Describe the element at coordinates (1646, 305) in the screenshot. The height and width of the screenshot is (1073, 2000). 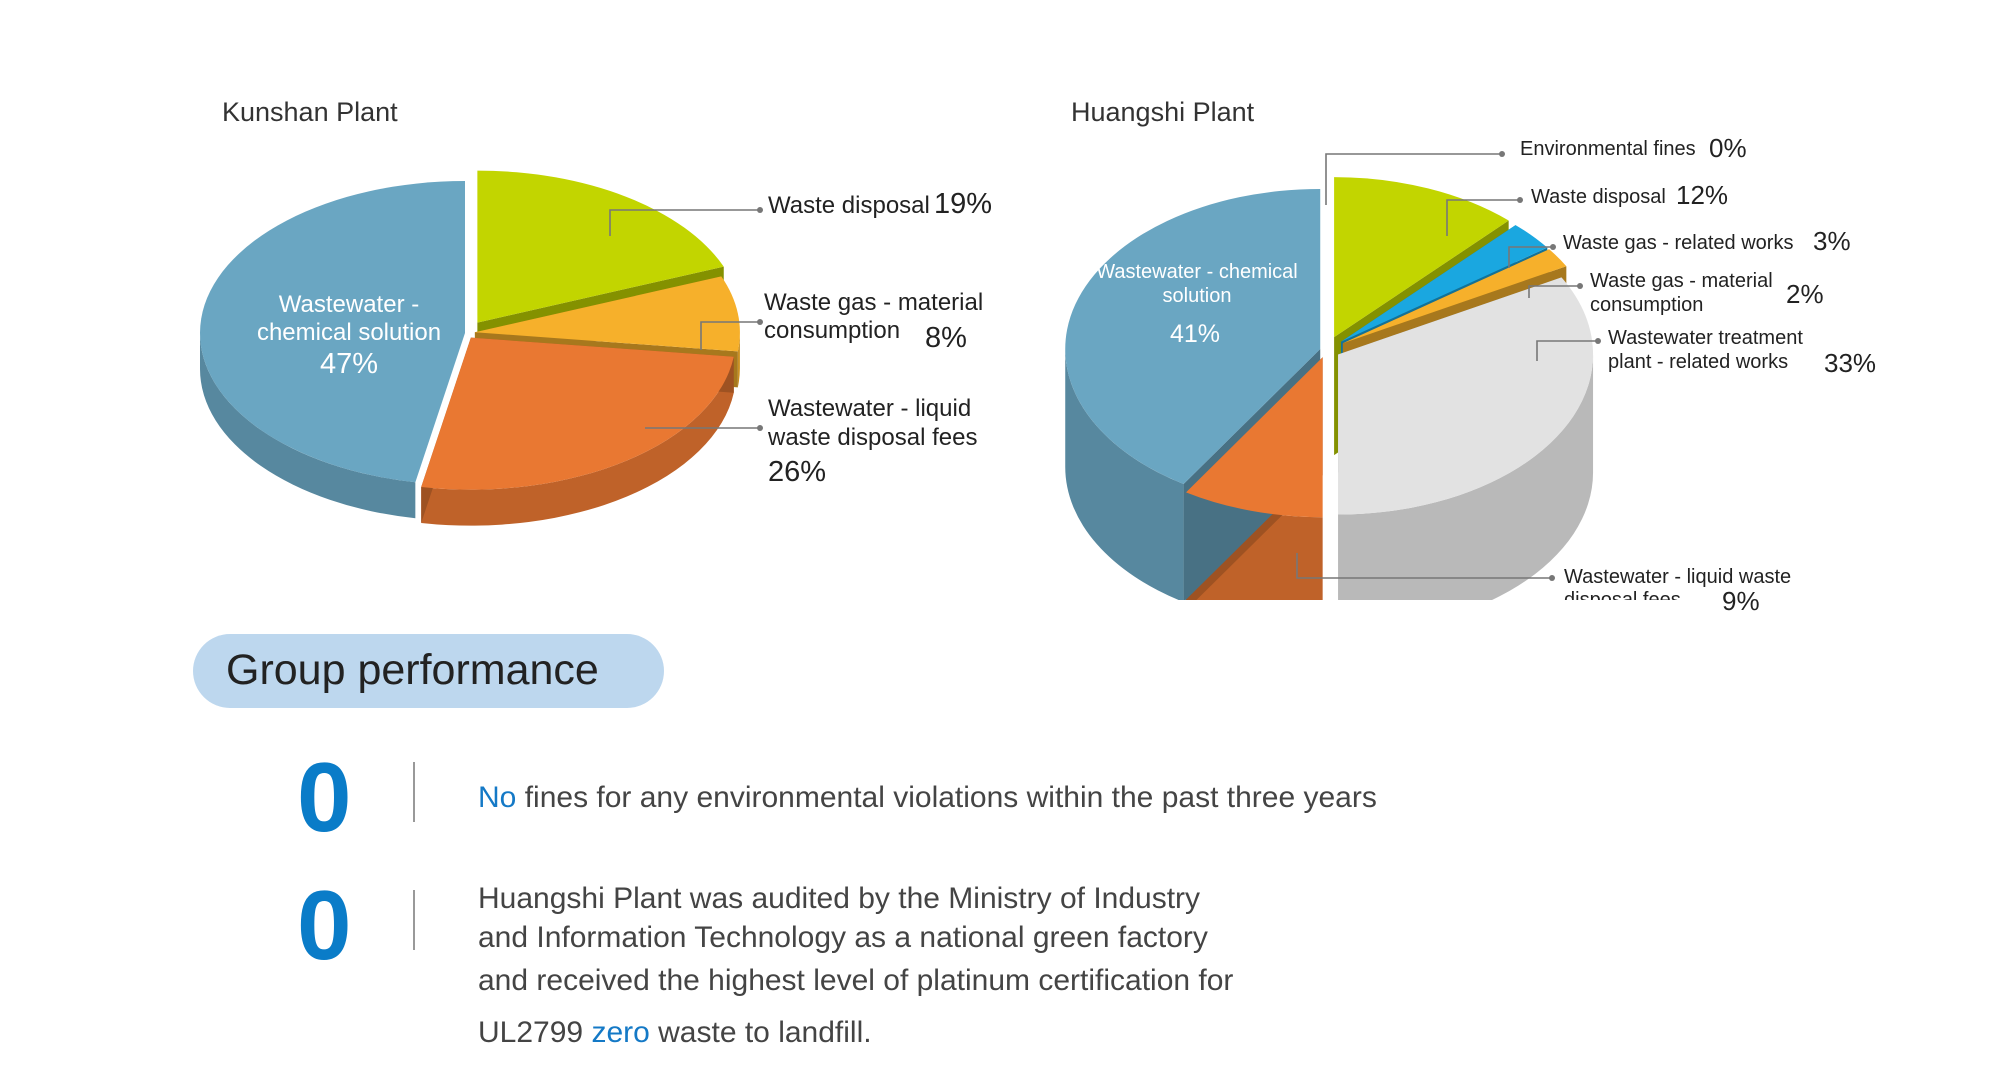
I see `huangshi-label-gas-mat-2: consumption` at that location.